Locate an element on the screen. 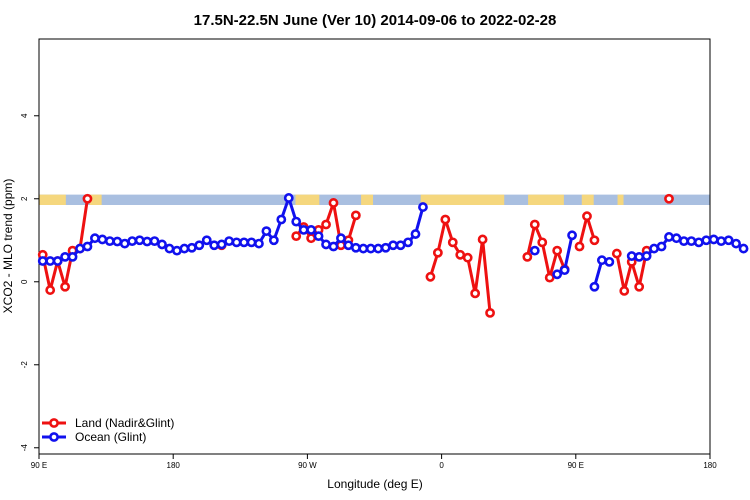  land-ocean-strip is located at coordinates (374, 199).